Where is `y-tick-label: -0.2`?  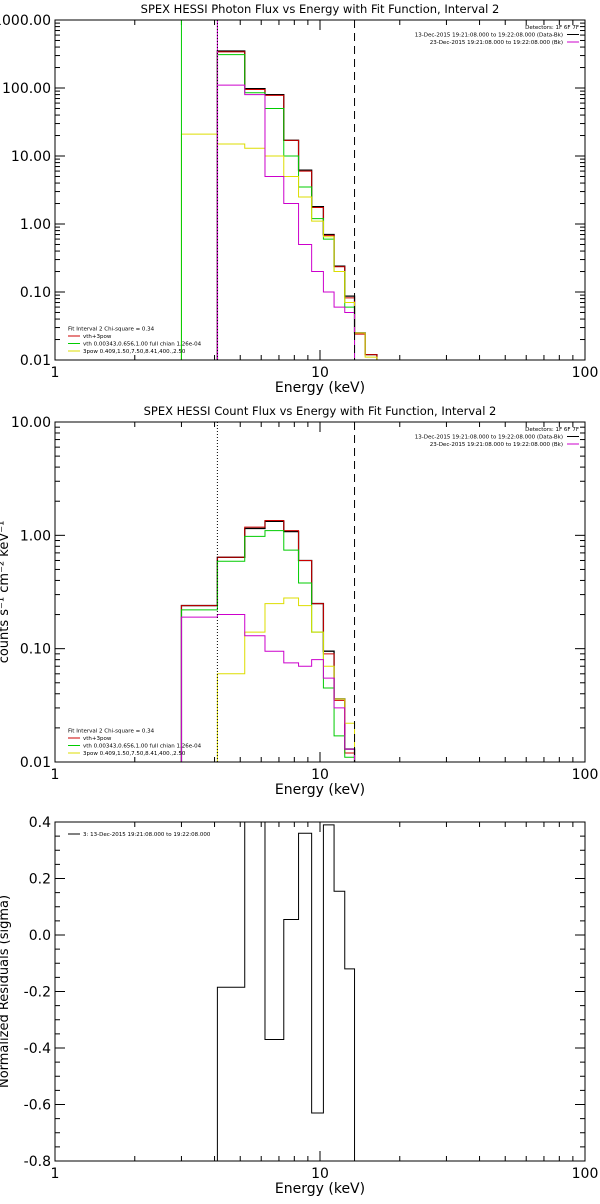
y-tick-label: -0.2 is located at coordinates (37, 993).